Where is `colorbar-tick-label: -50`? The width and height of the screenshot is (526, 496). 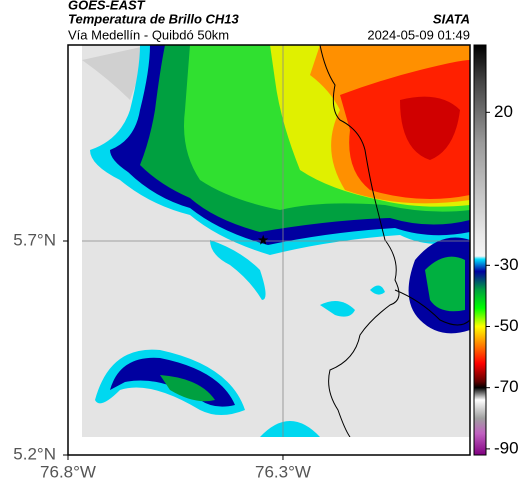 colorbar-tick-label: -50 is located at coordinates (506, 325).